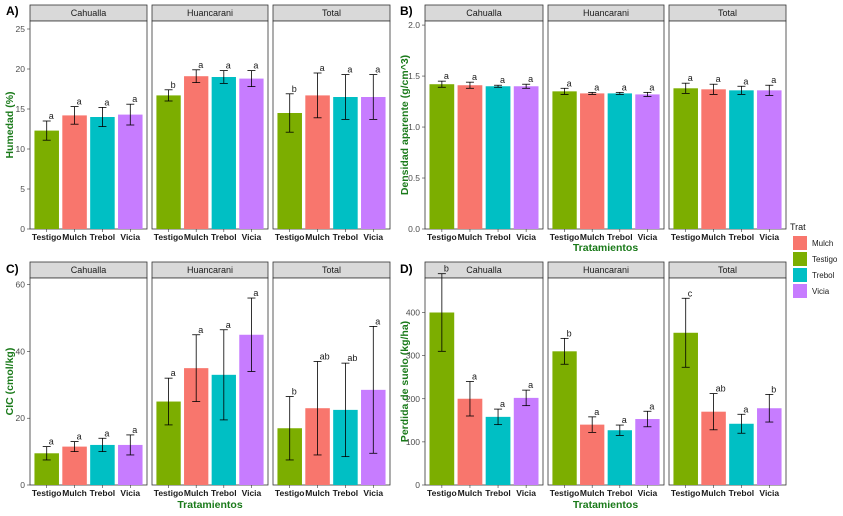  I want to click on legend-title: Trat, so click(798, 227).